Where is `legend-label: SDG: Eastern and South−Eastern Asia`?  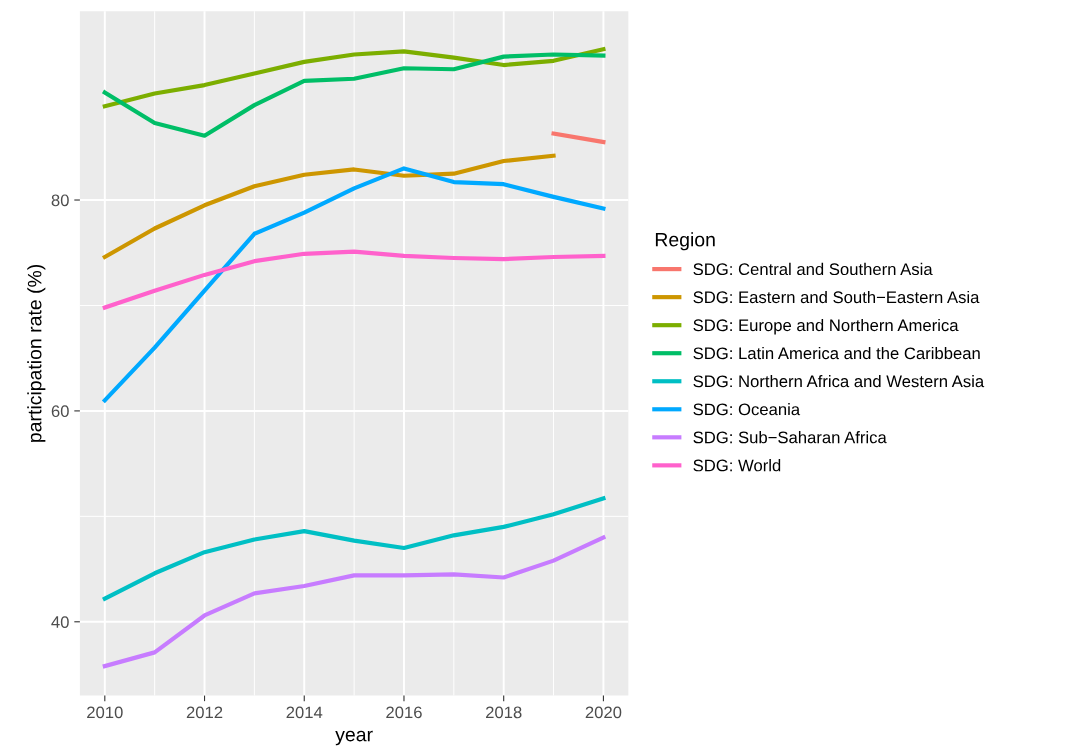 legend-label: SDG: Eastern and South−Eastern Asia is located at coordinates (836, 297).